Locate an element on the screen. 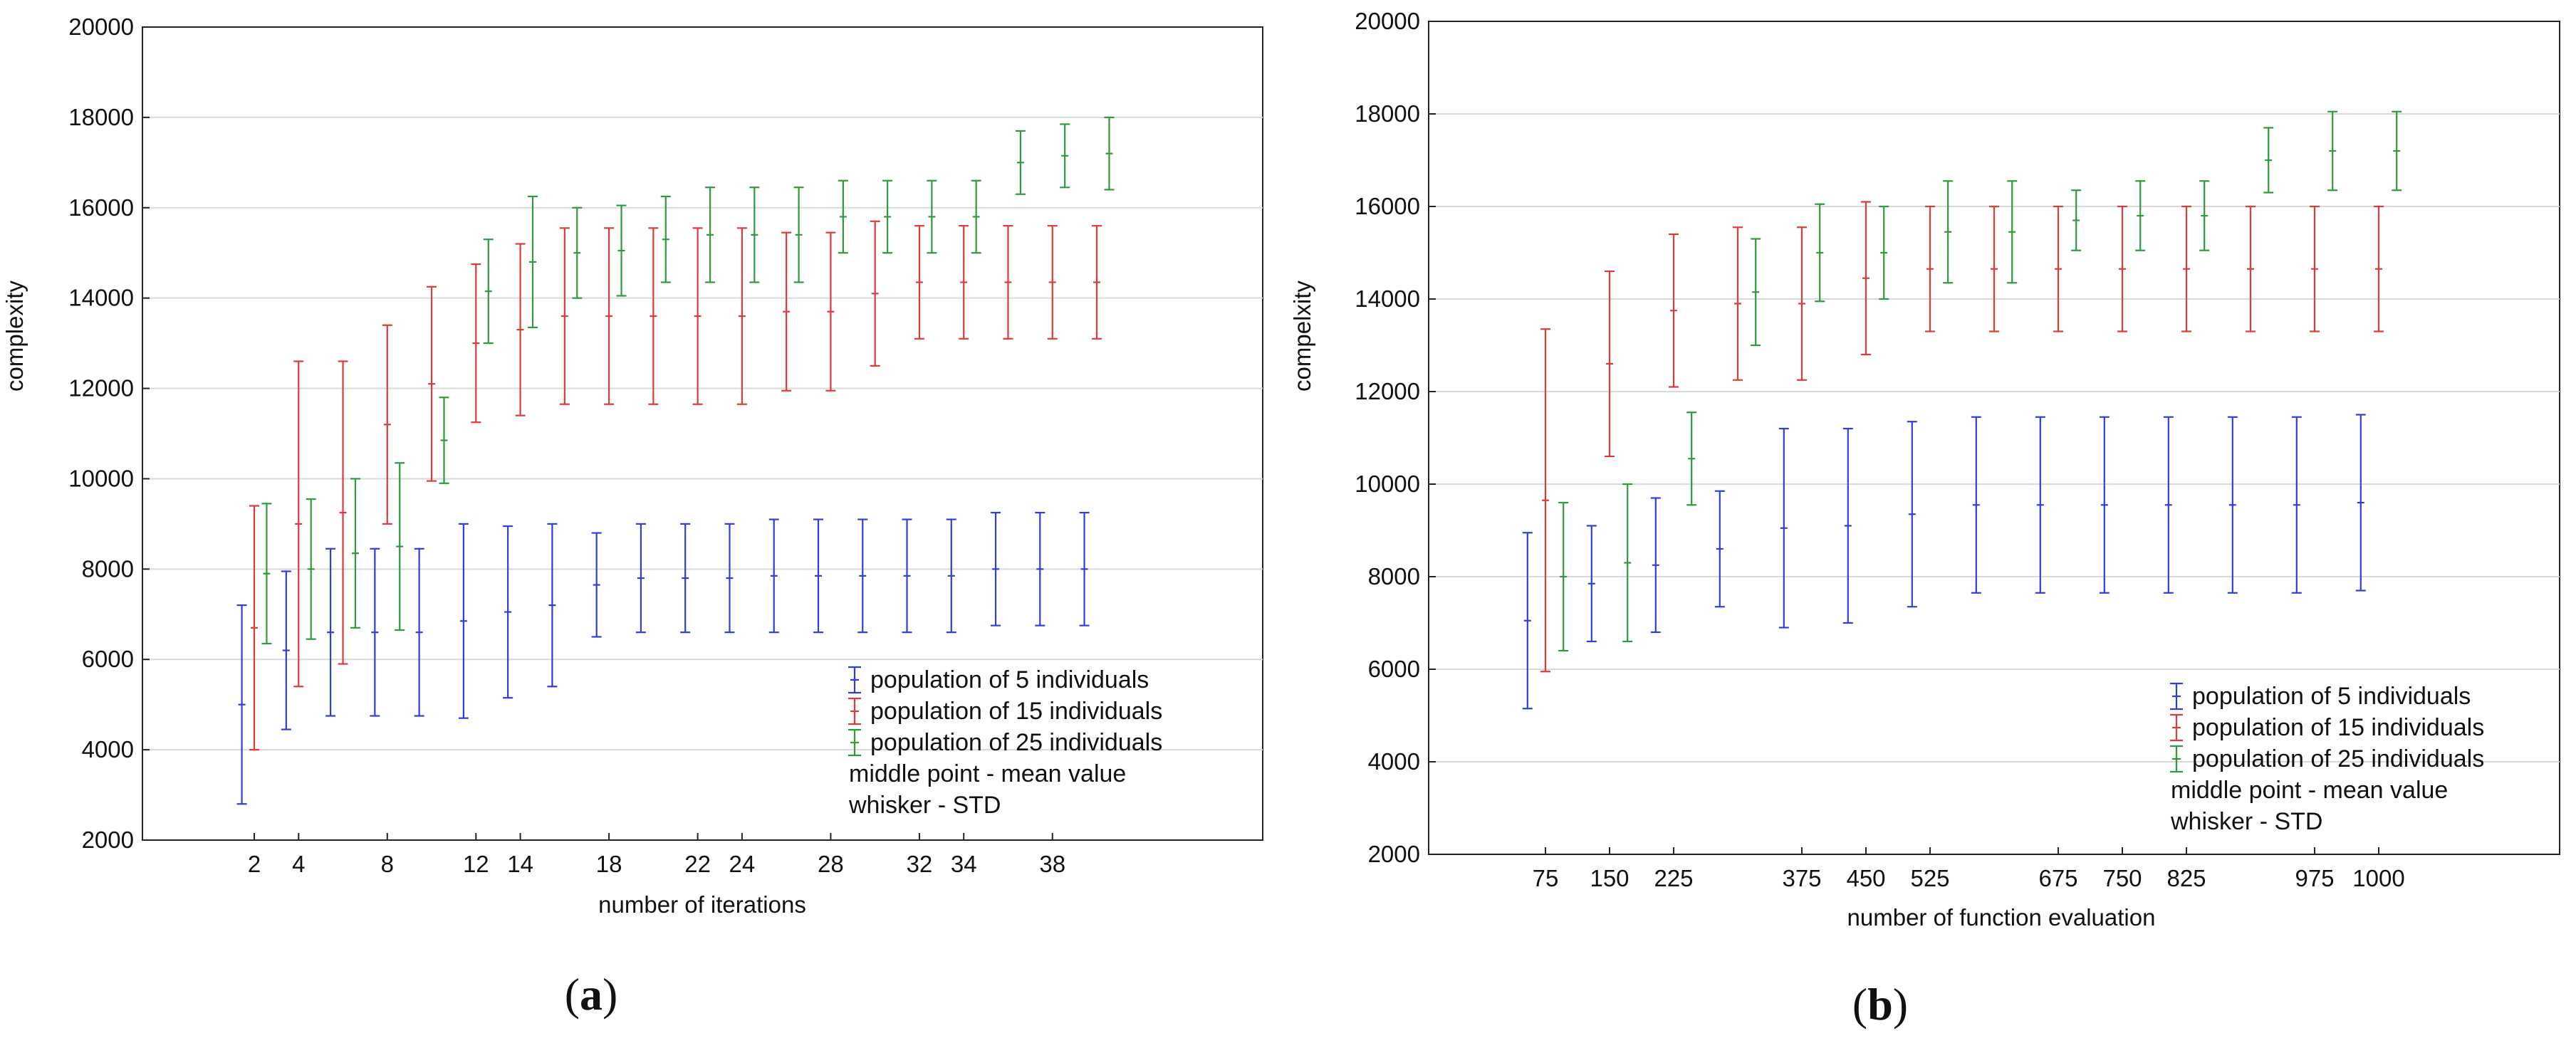 This screenshot has width=2576, height=1043. x-tick-label: 32 is located at coordinates (920, 864).